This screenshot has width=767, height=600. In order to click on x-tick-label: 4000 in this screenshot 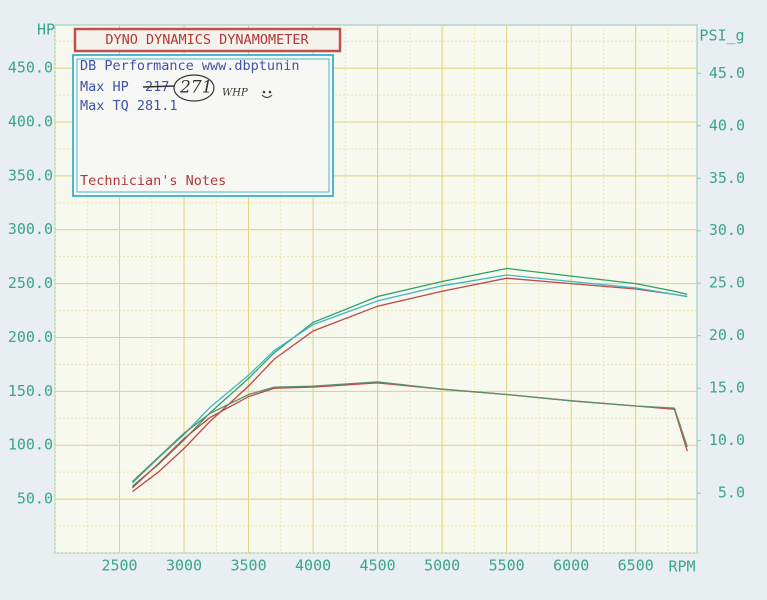, I will do `click(313, 566)`.